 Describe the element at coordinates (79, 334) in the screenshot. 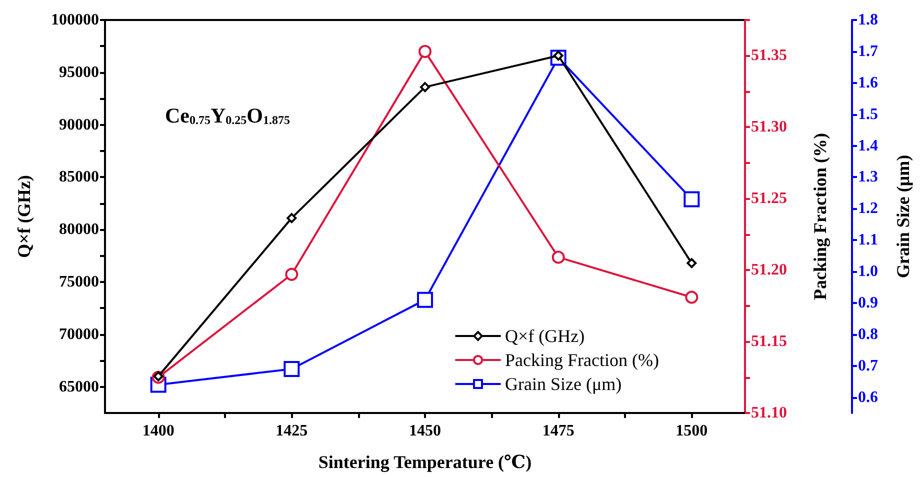

I see `y-tick-label: 70000` at that location.